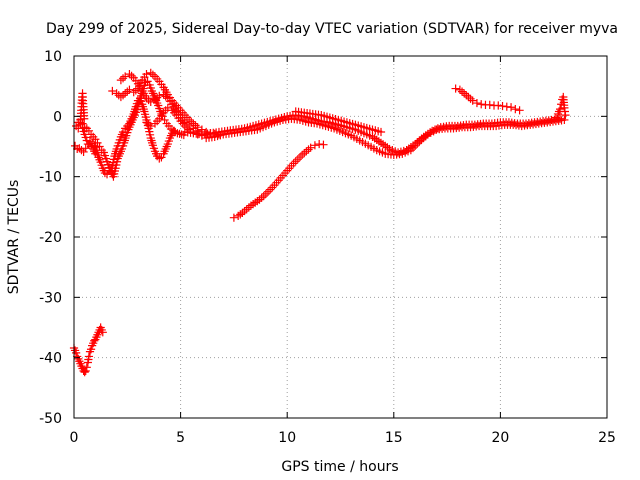 This screenshot has height=480, width=640. Describe the element at coordinates (50, 419) in the screenshot. I see `y-tick-label: -50` at that location.